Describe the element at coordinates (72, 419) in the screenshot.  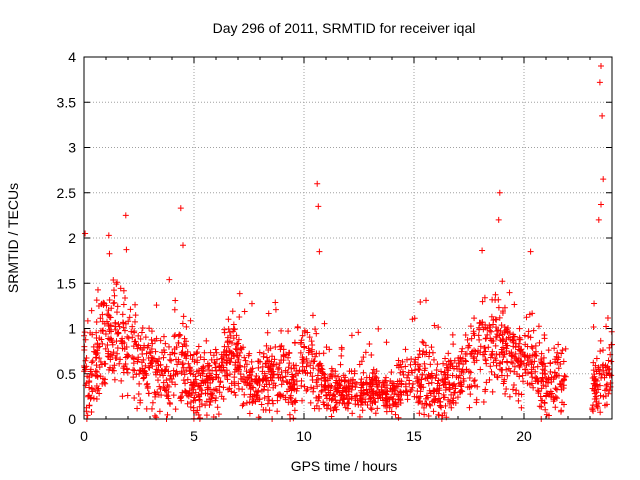
I see `y-tick-label: 0` at that location.